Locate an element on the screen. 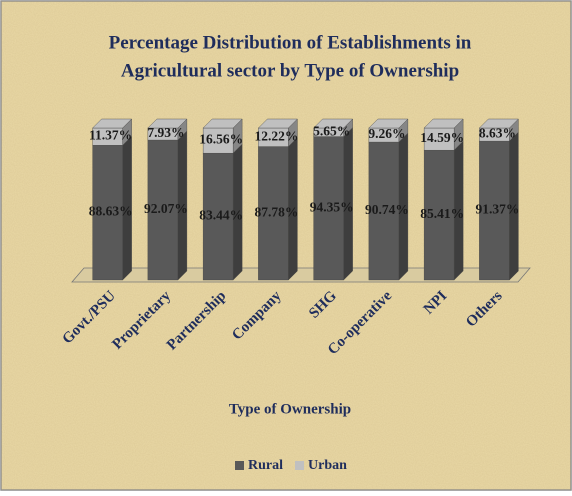 The image size is (572, 496). data-label: 88.63% is located at coordinates (111, 211).